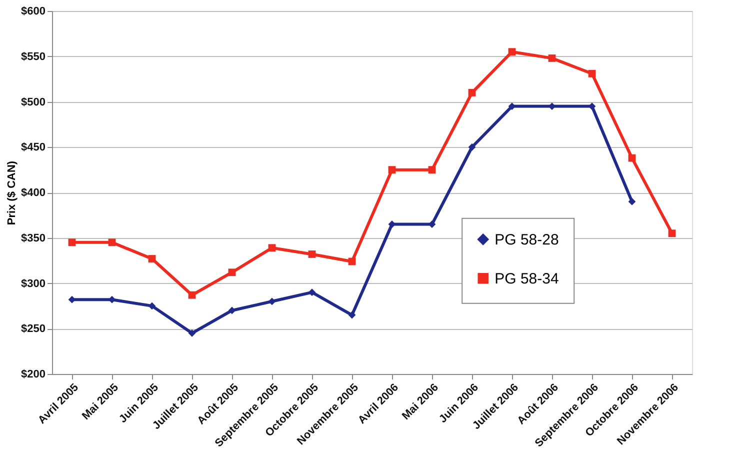  I want to click on y-axis-title: Prix ($ CAN), so click(12, 193).